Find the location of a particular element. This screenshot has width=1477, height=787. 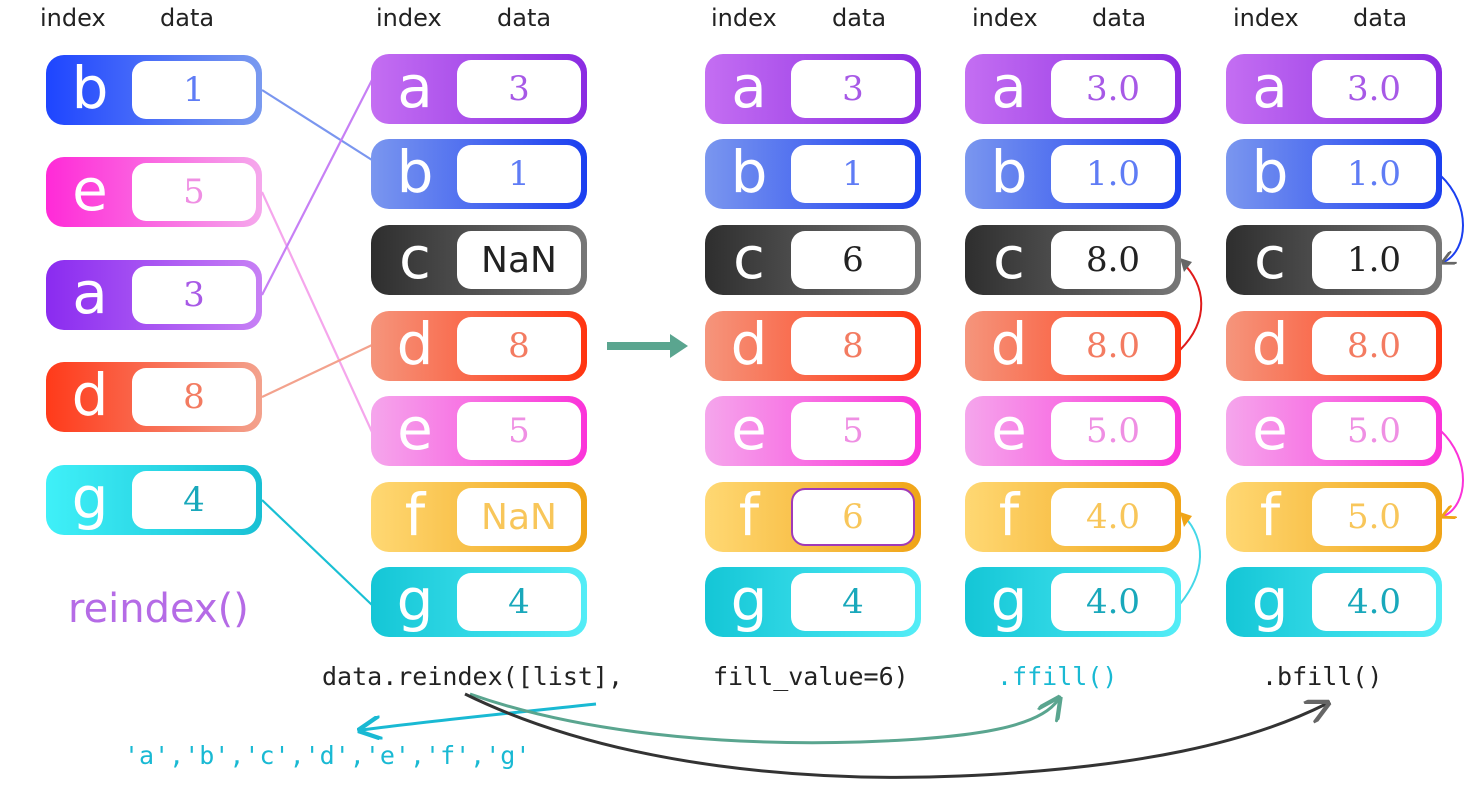

ffill-row-d: d 8.0 is located at coordinates (1073, 346).